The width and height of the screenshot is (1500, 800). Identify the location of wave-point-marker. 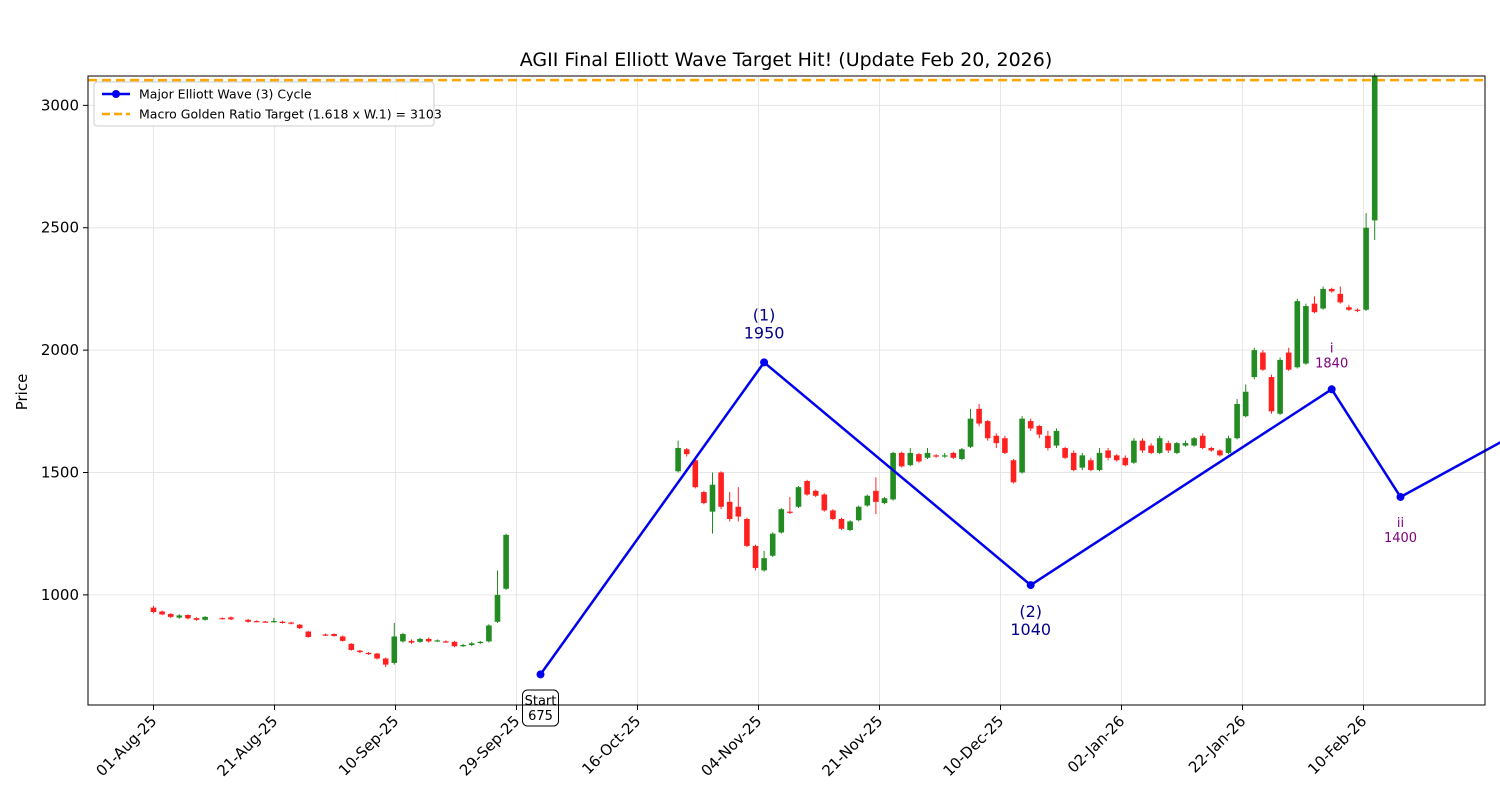
(1030, 585).